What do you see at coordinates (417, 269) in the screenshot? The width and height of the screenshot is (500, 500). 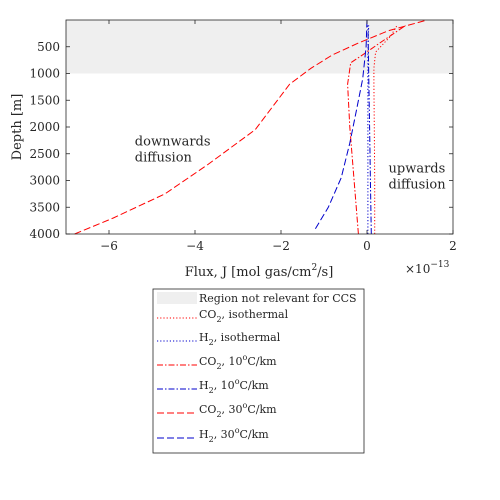 I see `x-scale-base: ×10` at bounding box center [417, 269].